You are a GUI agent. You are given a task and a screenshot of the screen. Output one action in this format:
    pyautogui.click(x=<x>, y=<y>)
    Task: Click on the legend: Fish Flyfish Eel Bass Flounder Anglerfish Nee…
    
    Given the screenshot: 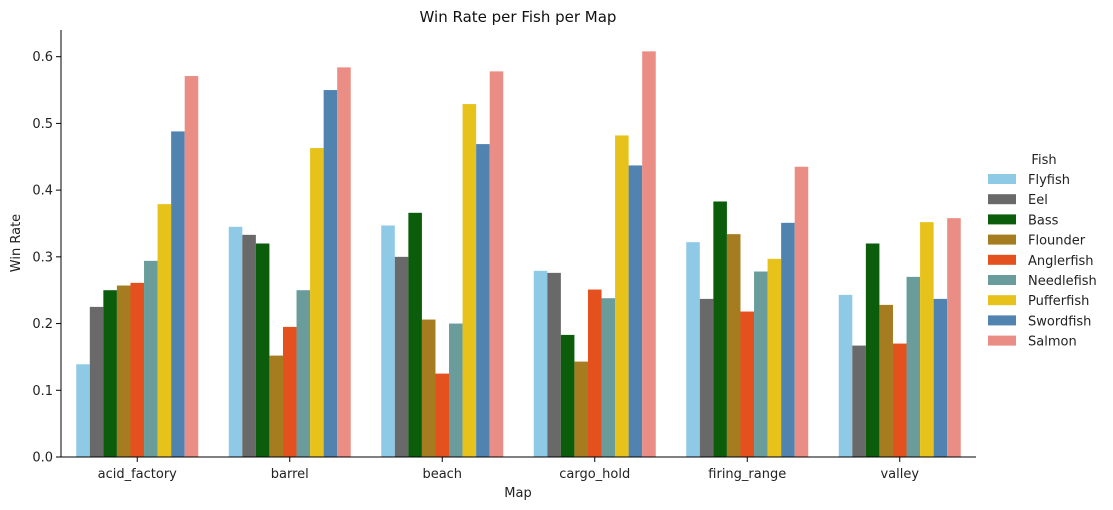 What is the action you would take?
    pyautogui.click(x=1042, y=251)
    